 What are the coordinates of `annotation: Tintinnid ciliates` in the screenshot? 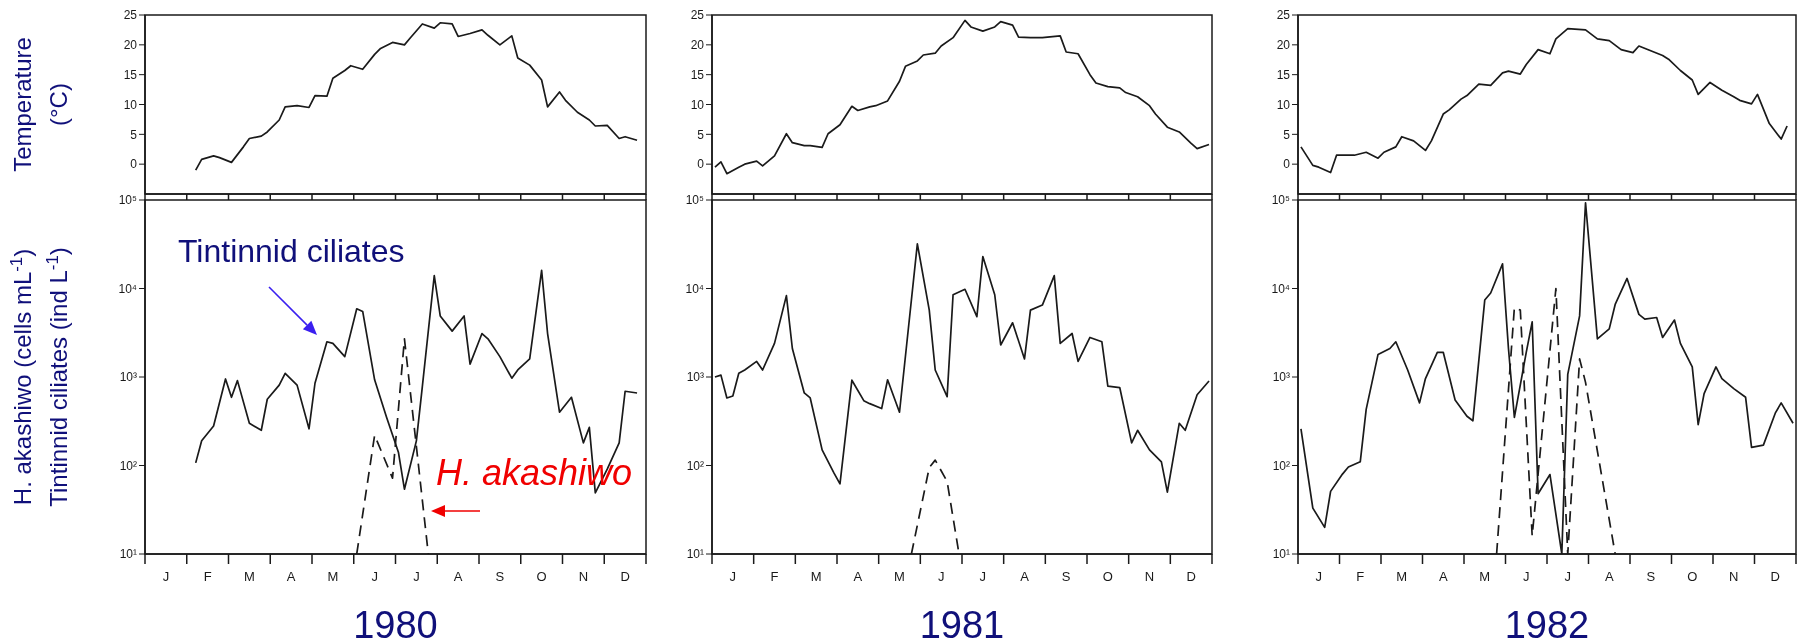 It's located at (291, 251).